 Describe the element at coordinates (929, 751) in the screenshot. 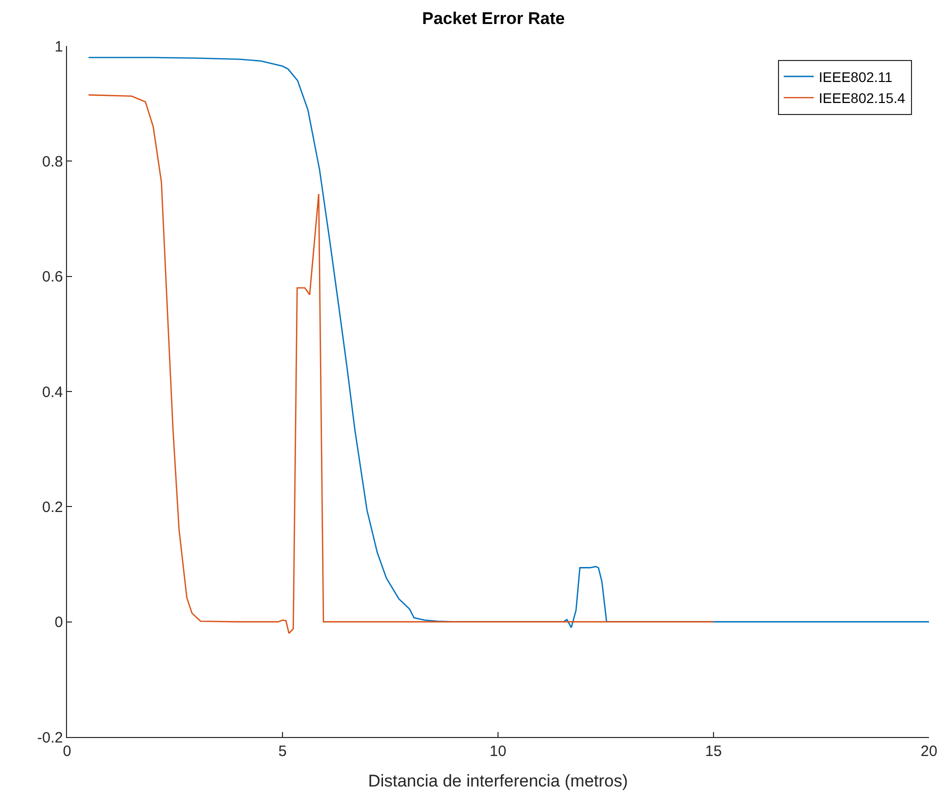

I see `x-tick-label: 20` at that location.